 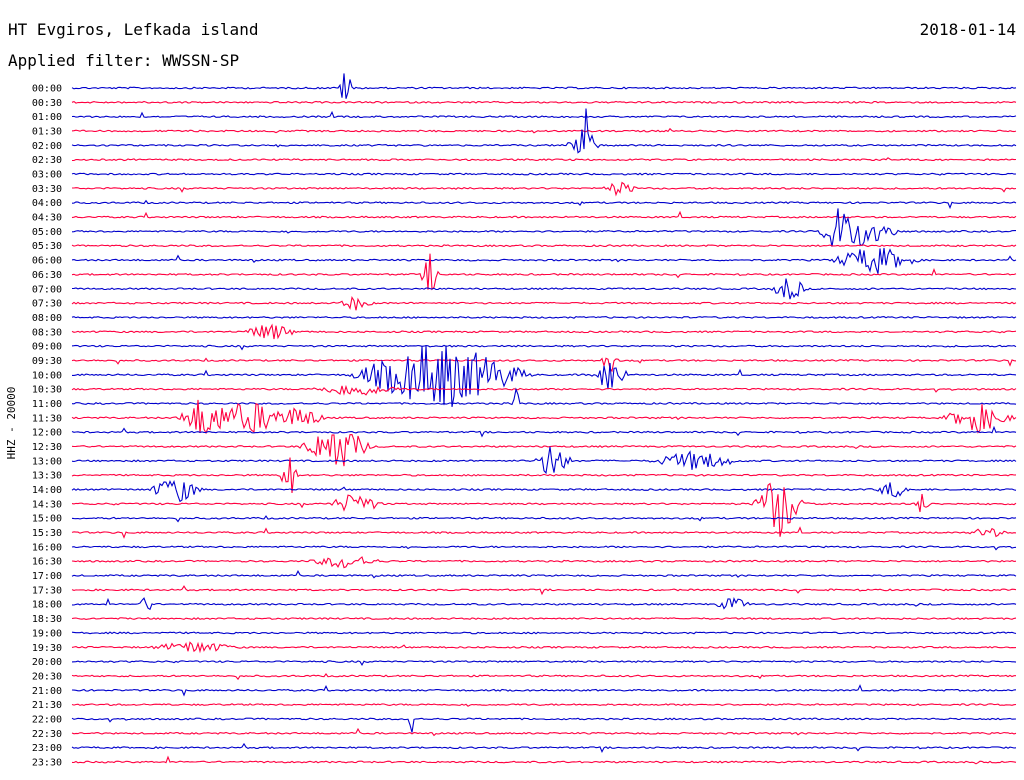 What do you see at coordinates (47, 691) in the screenshot?
I see `time-tick-label: 21:00` at bounding box center [47, 691].